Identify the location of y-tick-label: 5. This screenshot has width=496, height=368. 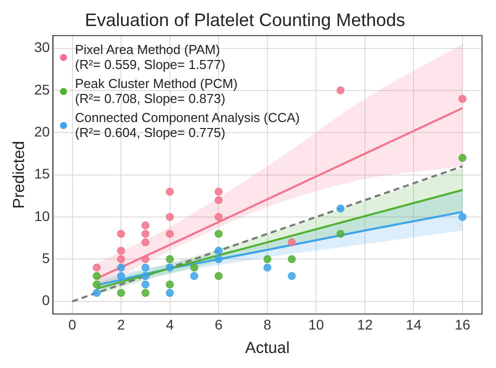
(46, 258).